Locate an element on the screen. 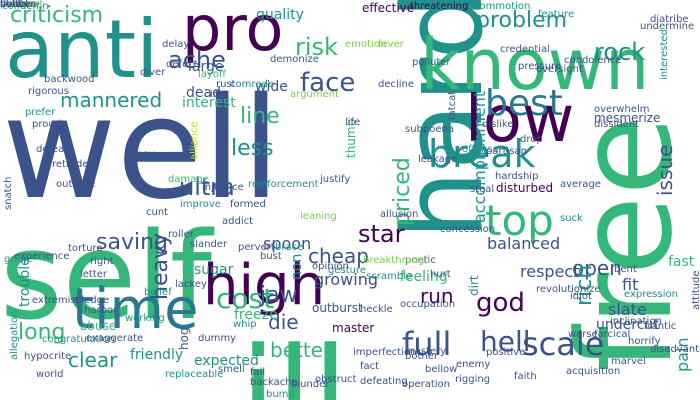 This screenshot has height=400, width=700. cloud-word: defeating is located at coordinates (384, 381).